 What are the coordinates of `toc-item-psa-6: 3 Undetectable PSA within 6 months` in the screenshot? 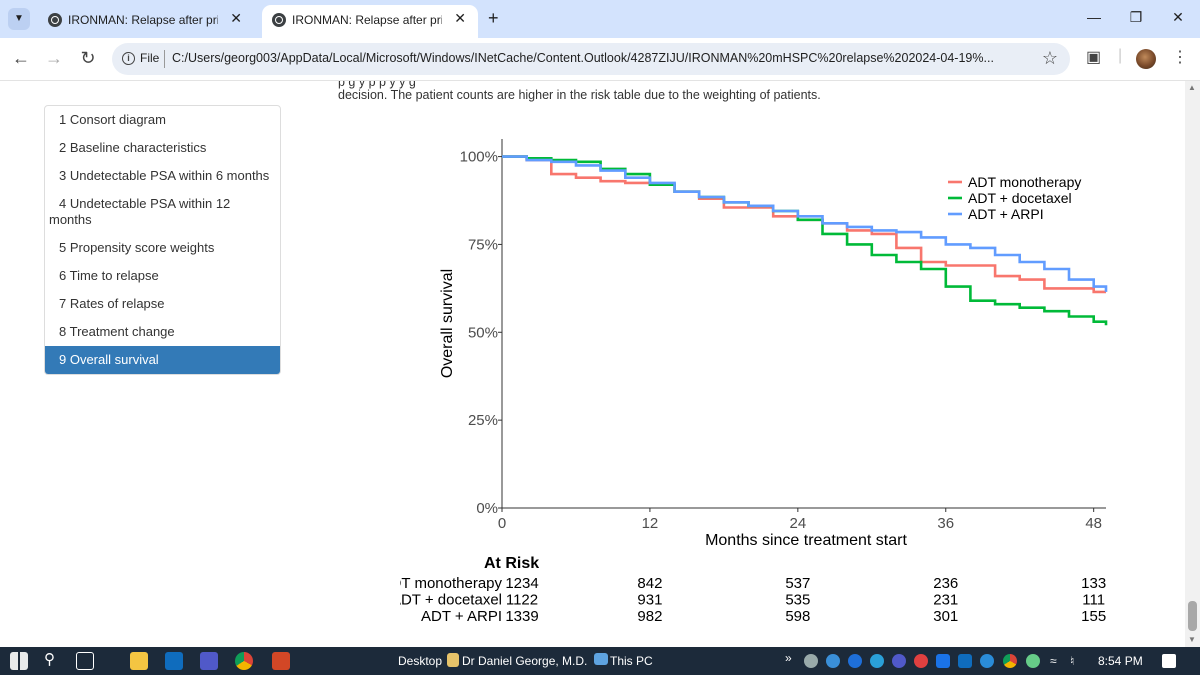 It's located at (164, 175).